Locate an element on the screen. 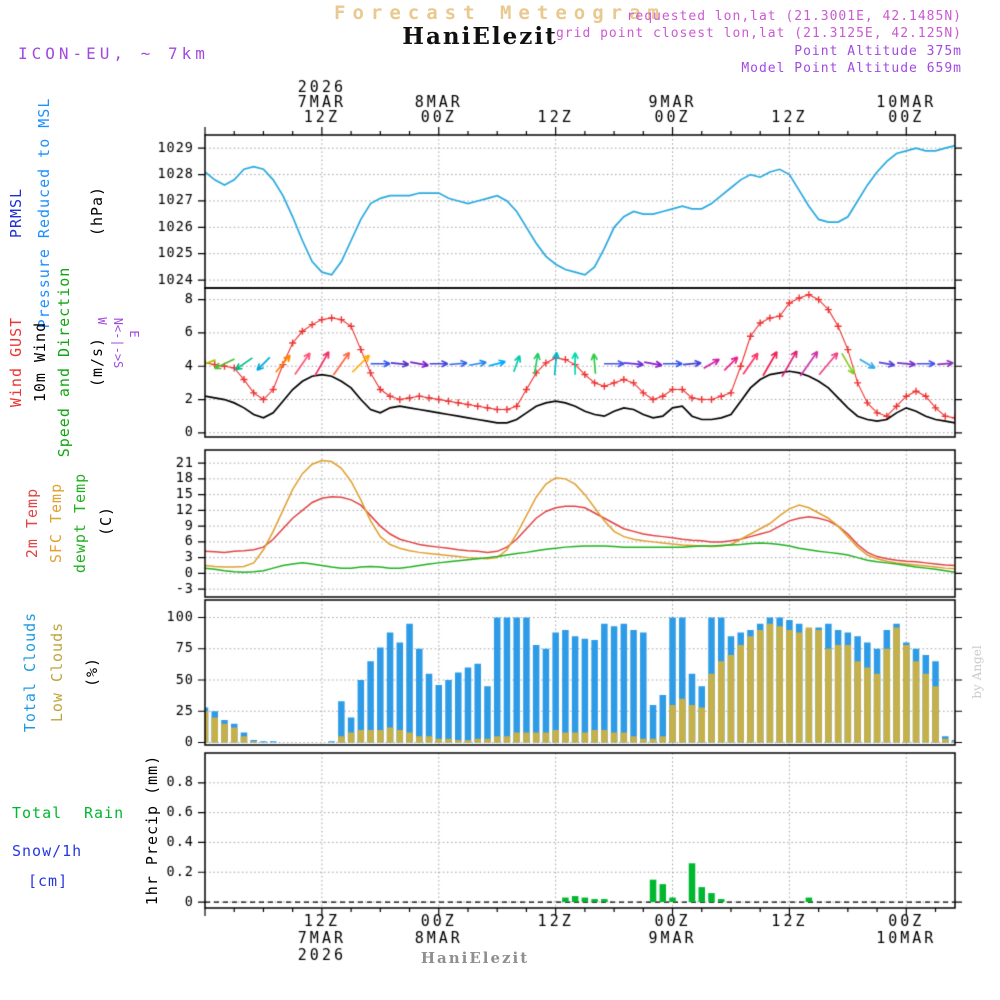 Image resolution: width=1000 pixels, height=1000 pixels. model-name: ICON-EU, ~ 7km is located at coordinates (113, 53).